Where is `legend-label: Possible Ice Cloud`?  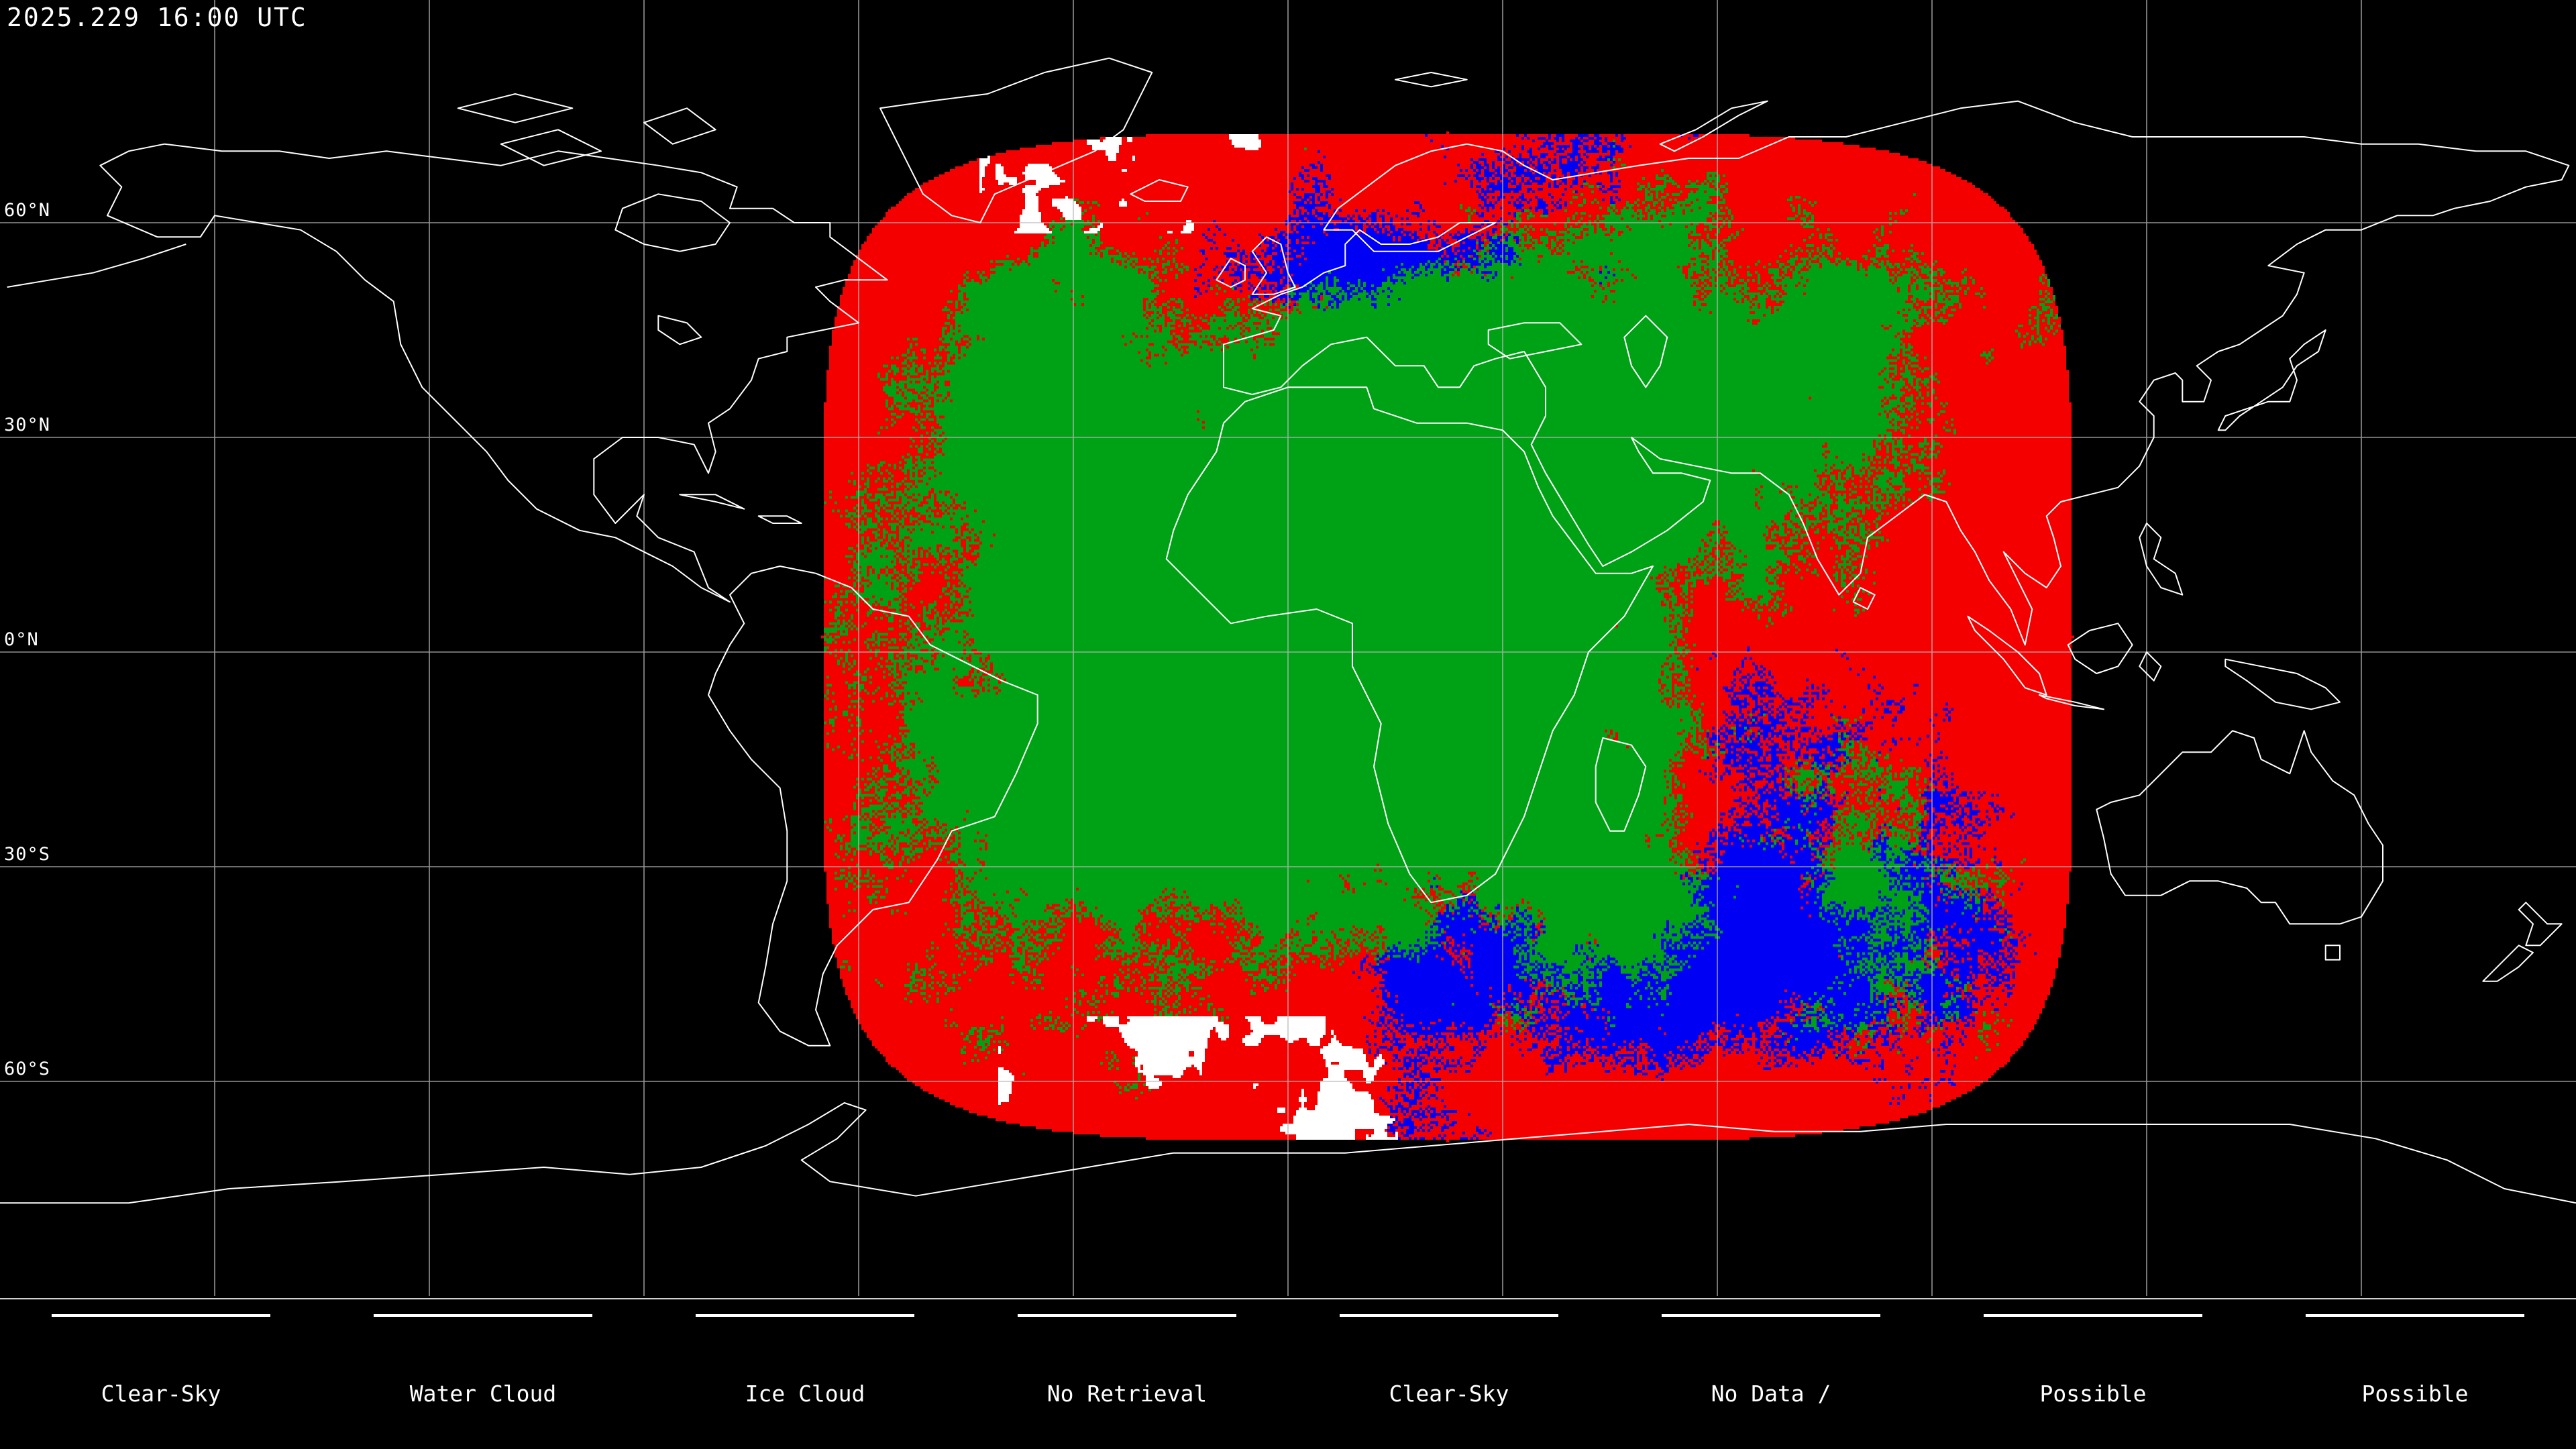 legend-label: Possible Ice Cloud is located at coordinates (2415, 1387).